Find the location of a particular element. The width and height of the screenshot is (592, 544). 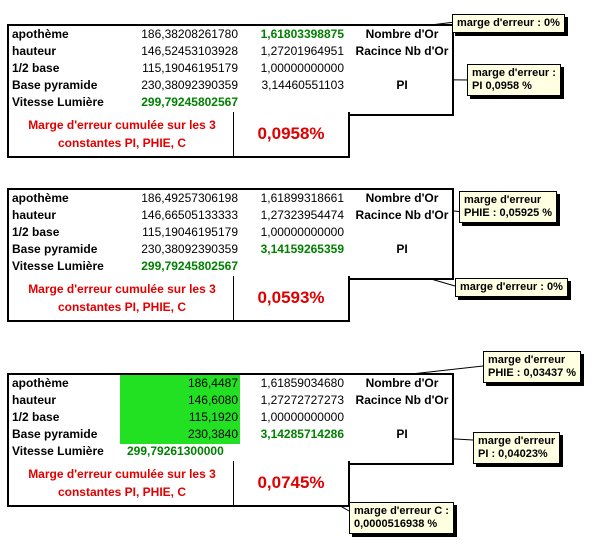

highlighted-cells is located at coordinates (180, 409).